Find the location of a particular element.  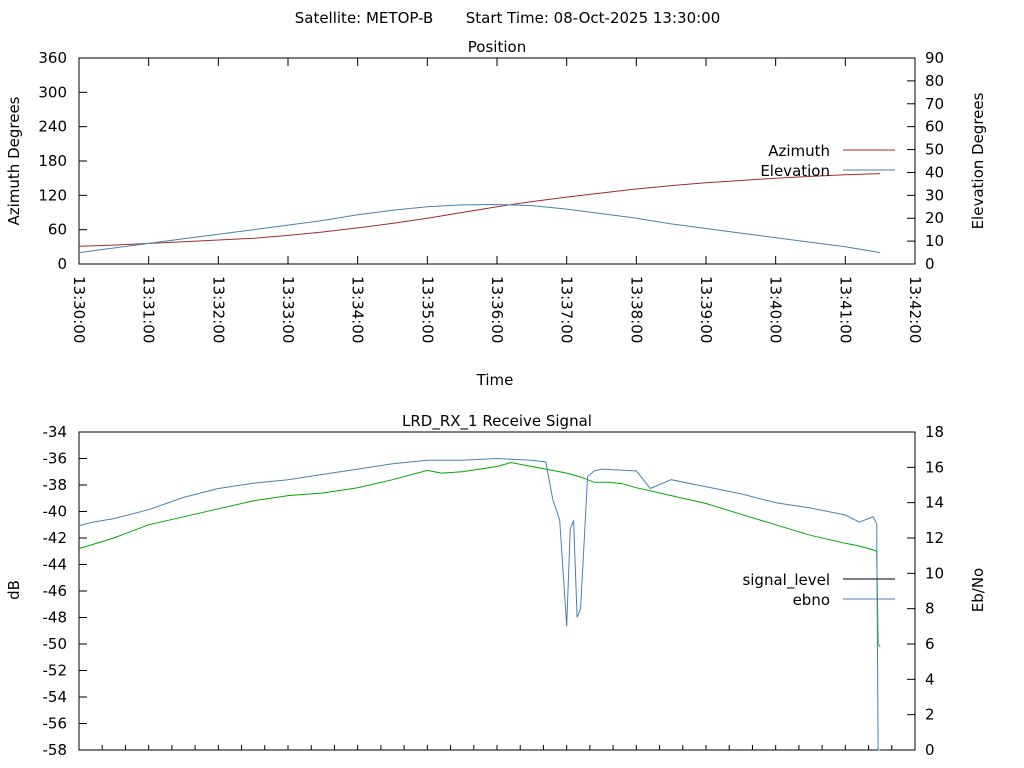

y-tick-label: -46 is located at coordinates (55, 591).